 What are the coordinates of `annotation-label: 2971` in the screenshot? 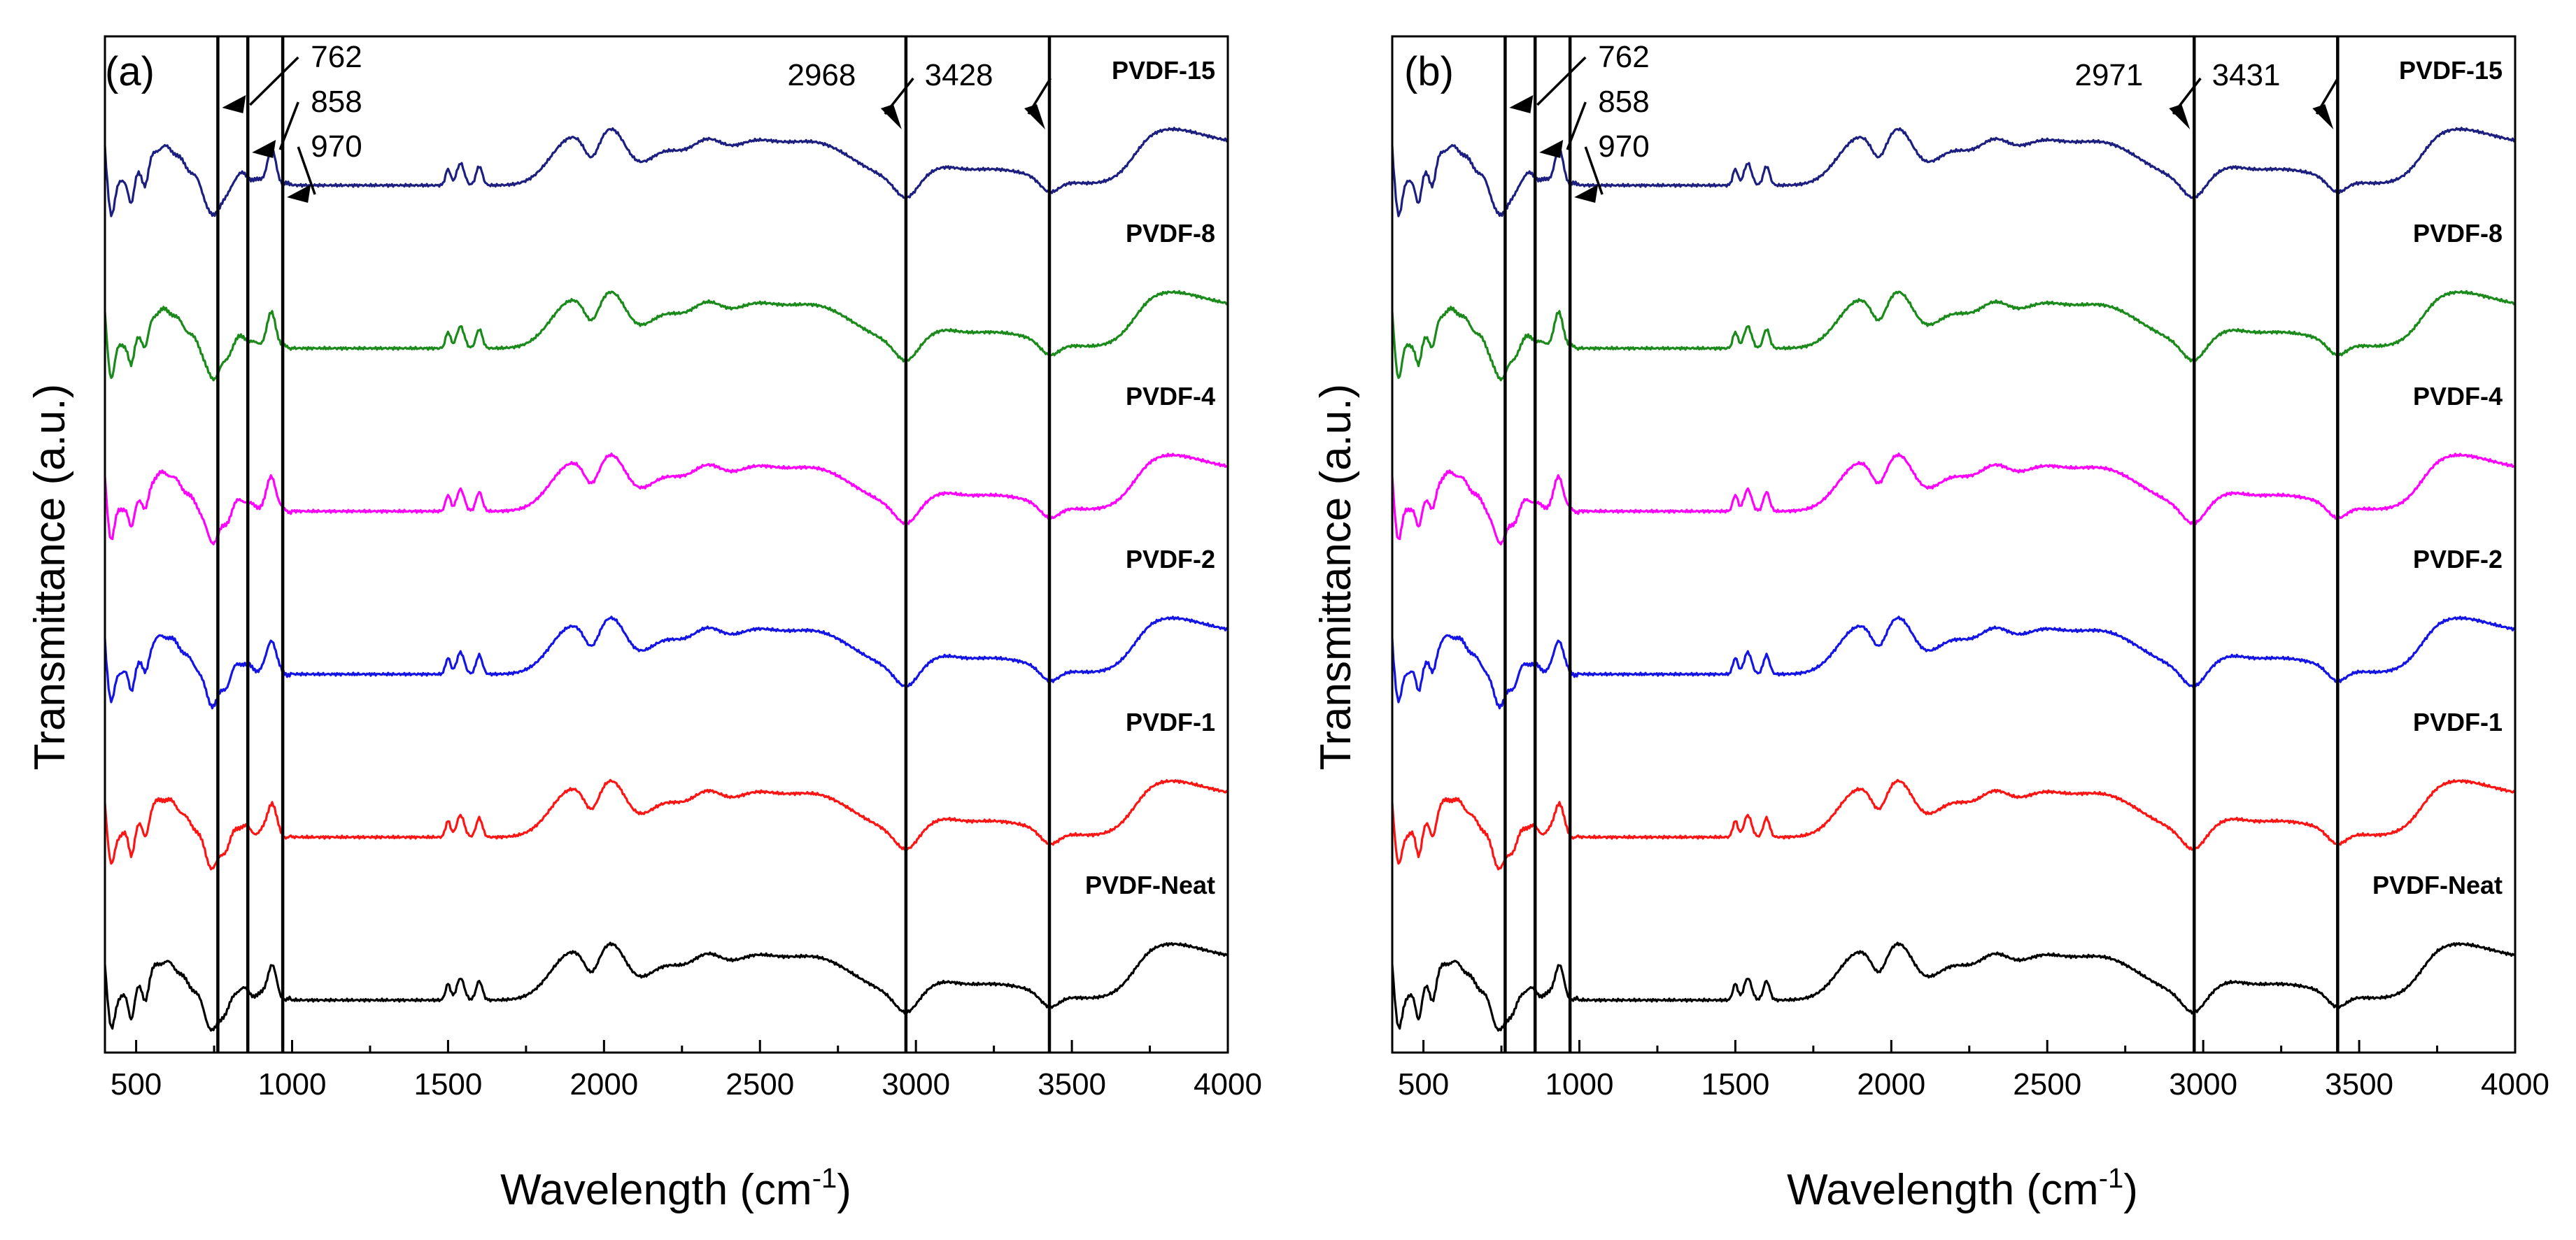 It's located at (2108, 75).